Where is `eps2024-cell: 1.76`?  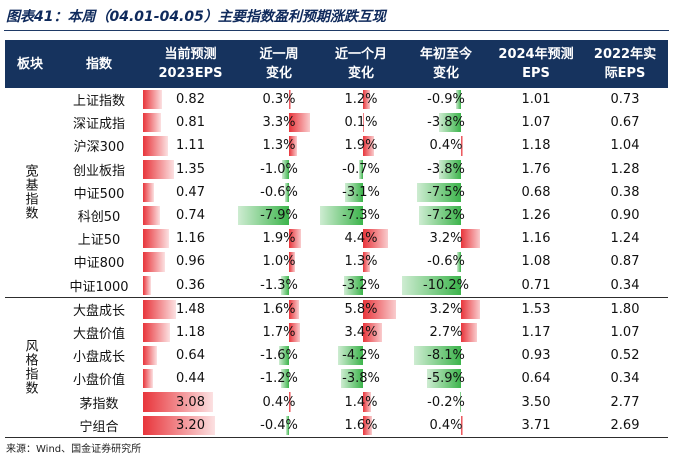
eps2024-cell: 1.76 is located at coordinates (536, 169).